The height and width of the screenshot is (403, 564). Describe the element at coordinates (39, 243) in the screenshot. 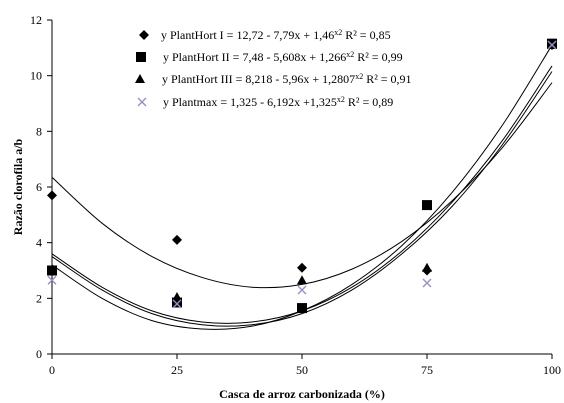

I see `y-tick-label: 4` at that location.